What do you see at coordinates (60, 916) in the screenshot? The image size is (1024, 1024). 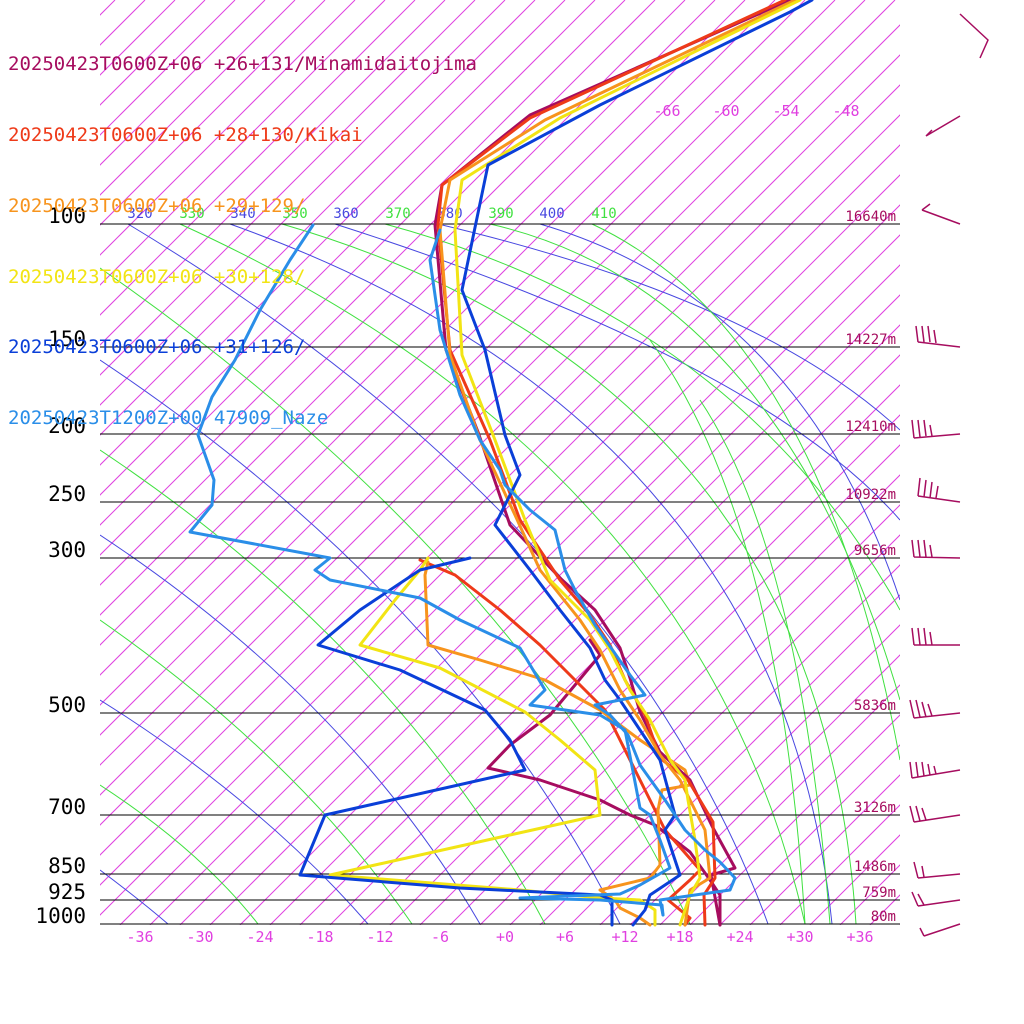 I see `pressure-tick-label: 1000` at bounding box center [60, 916].